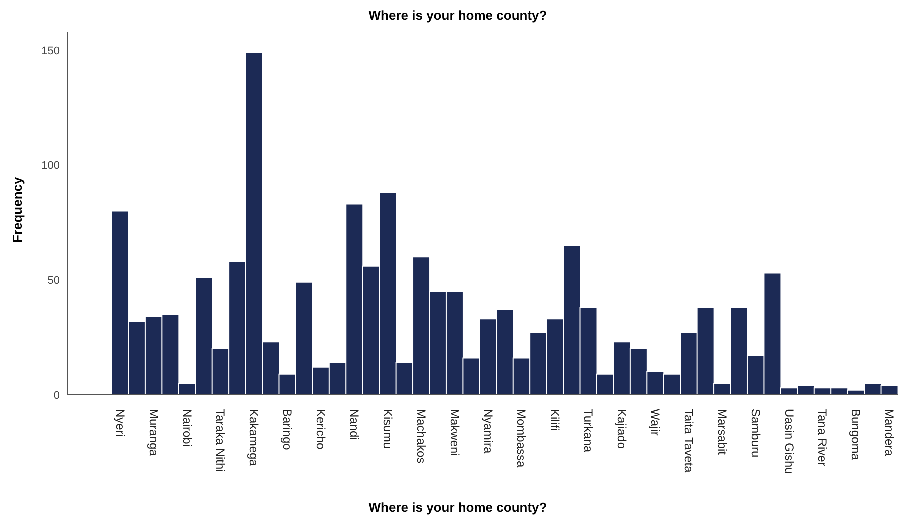 Image resolution: width=916 pixels, height=528 pixels. What do you see at coordinates (254, 438) in the screenshot?
I see `x-tick-label: Kakamega` at bounding box center [254, 438].